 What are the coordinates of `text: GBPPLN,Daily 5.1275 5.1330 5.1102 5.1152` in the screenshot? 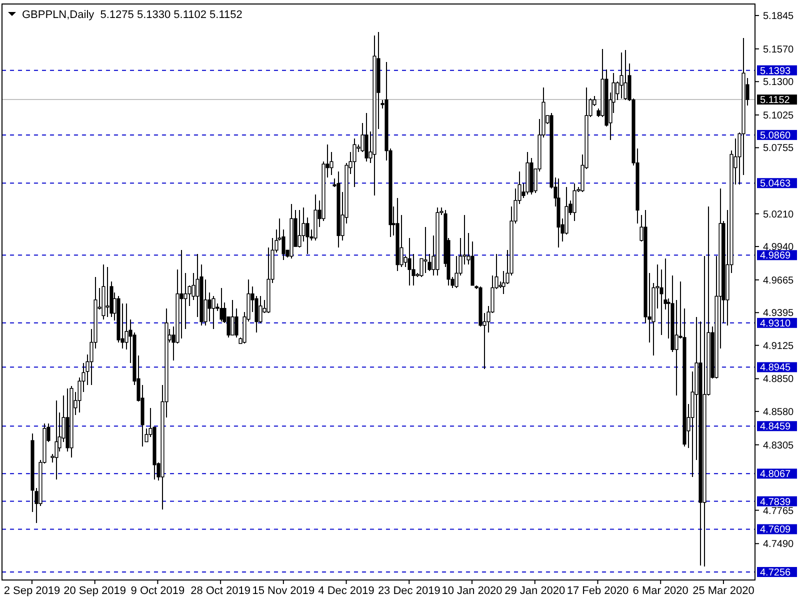 It's located at (132, 15).